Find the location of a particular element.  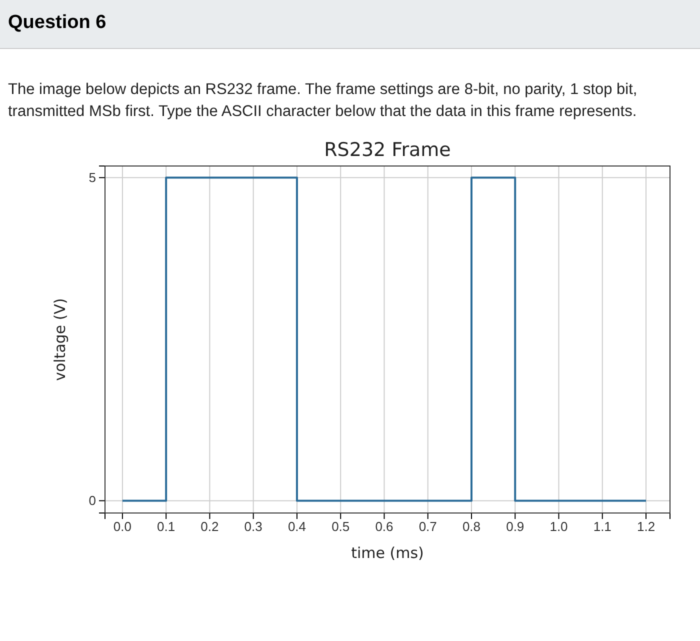

x-tick-label: 0.8 is located at coordinates (471, 526).